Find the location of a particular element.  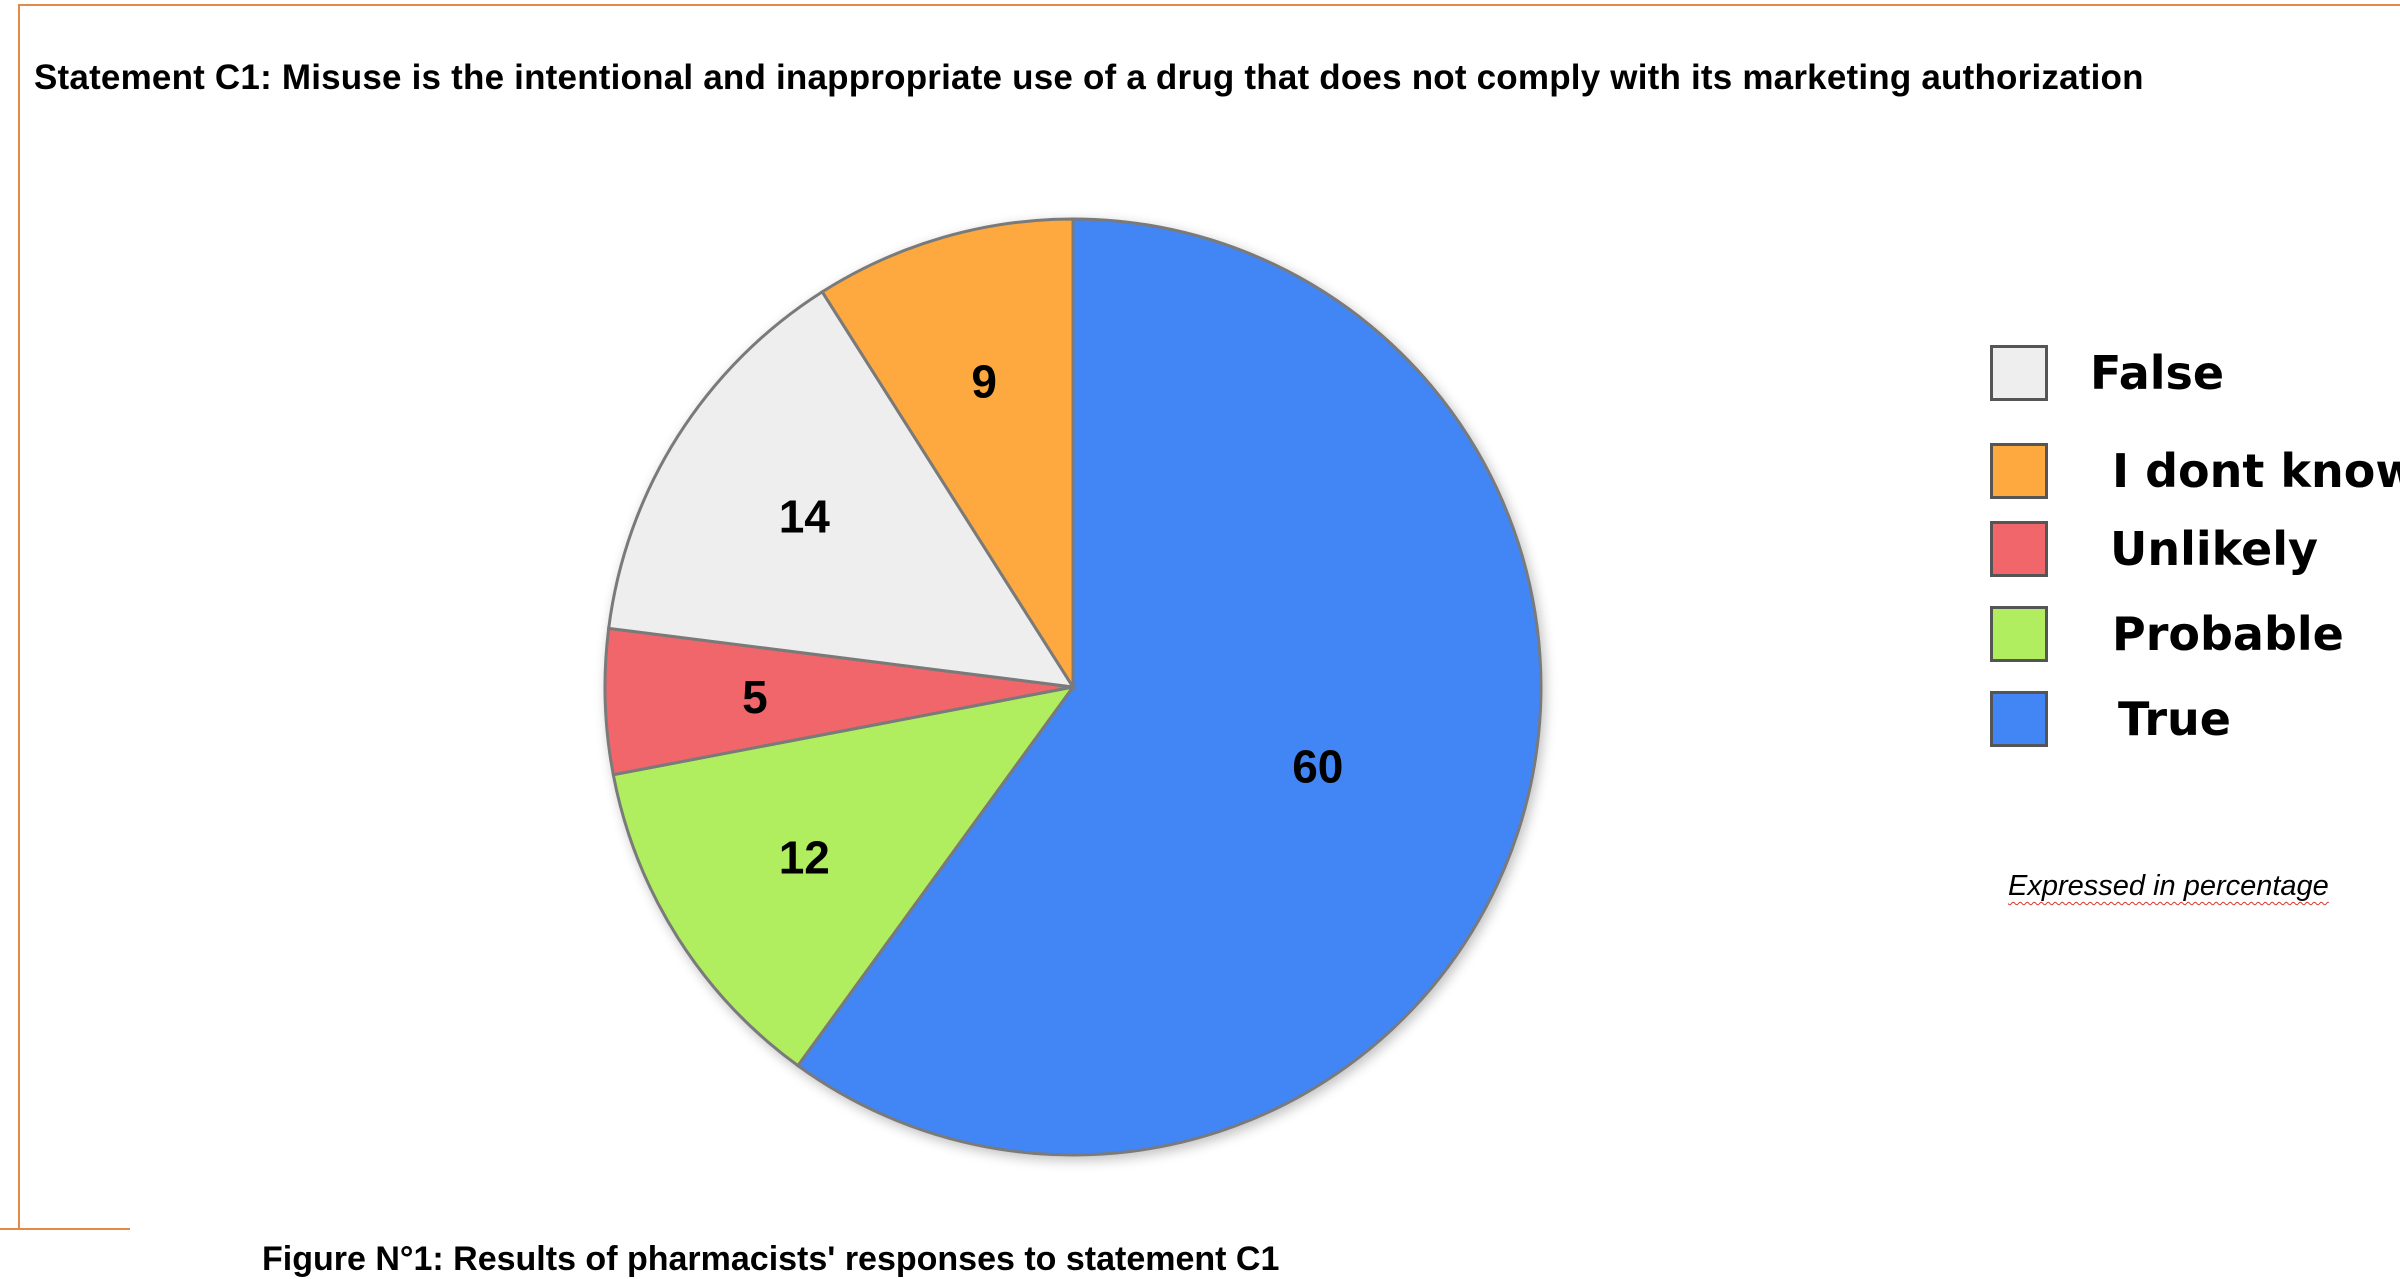

pie-slice-probable is located at coordinates (844, 876).